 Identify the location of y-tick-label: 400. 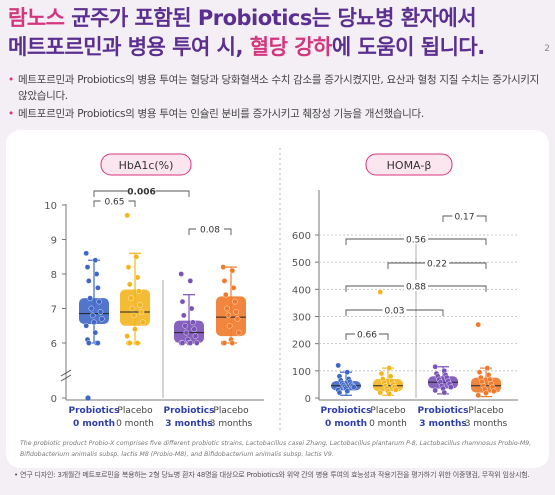
(301, 290).